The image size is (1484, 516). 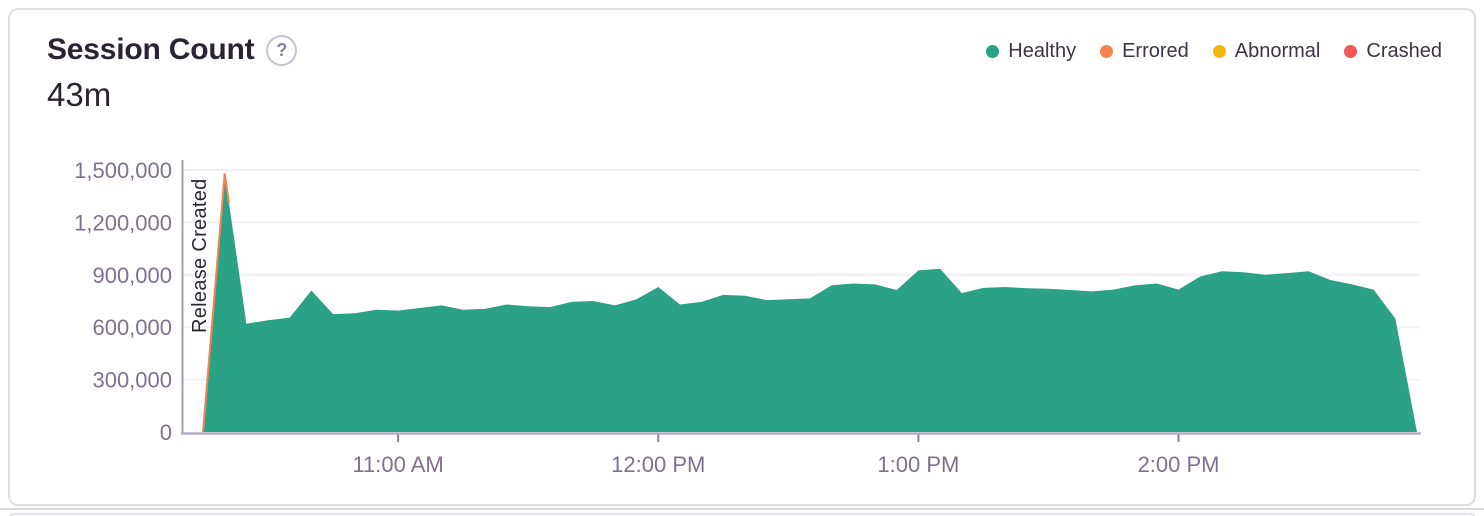 I want to click on x-axis-label: 11:00 AM, so click(x=397, y=464).